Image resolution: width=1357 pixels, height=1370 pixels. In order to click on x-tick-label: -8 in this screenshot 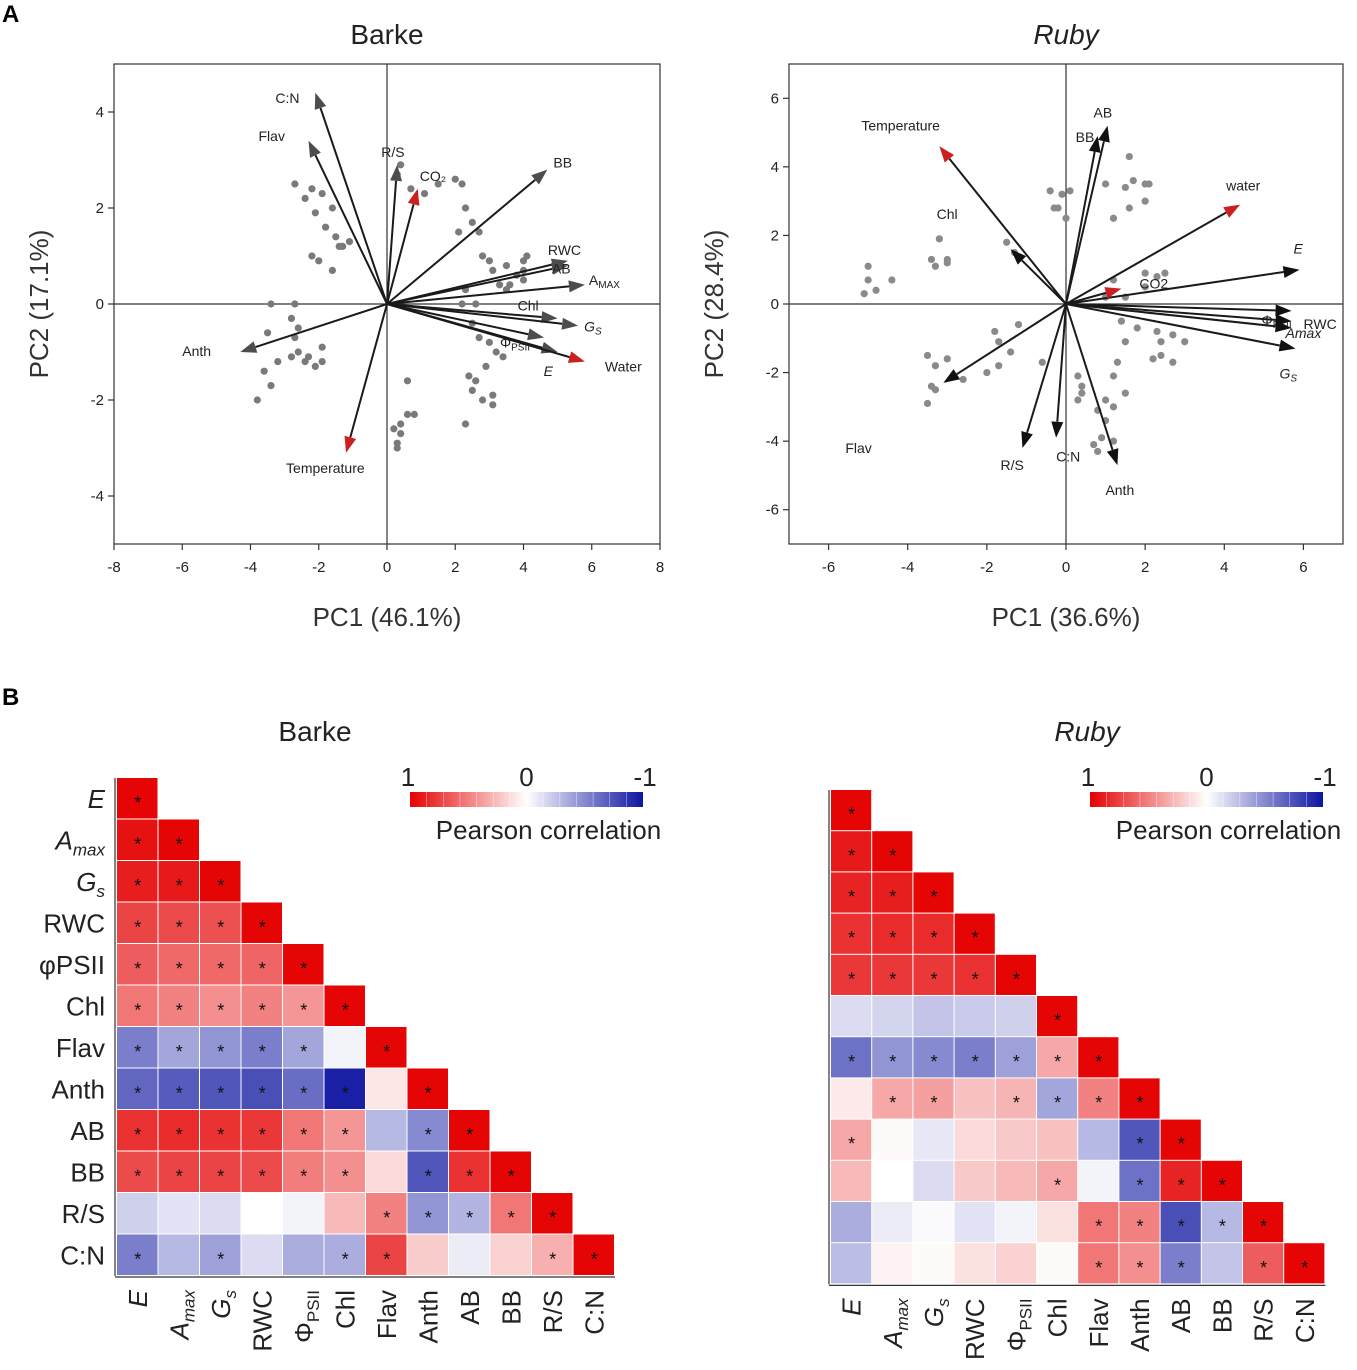, I will do `click(113, 567)`.